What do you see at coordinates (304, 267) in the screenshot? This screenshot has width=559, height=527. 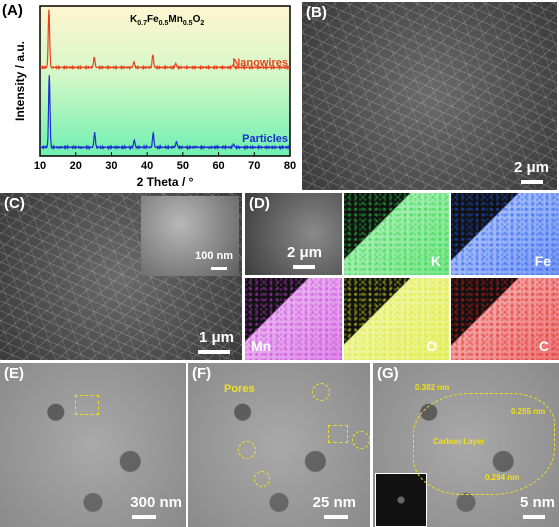 I see `panel-d-scalebar` at bounding box center [304, 267].